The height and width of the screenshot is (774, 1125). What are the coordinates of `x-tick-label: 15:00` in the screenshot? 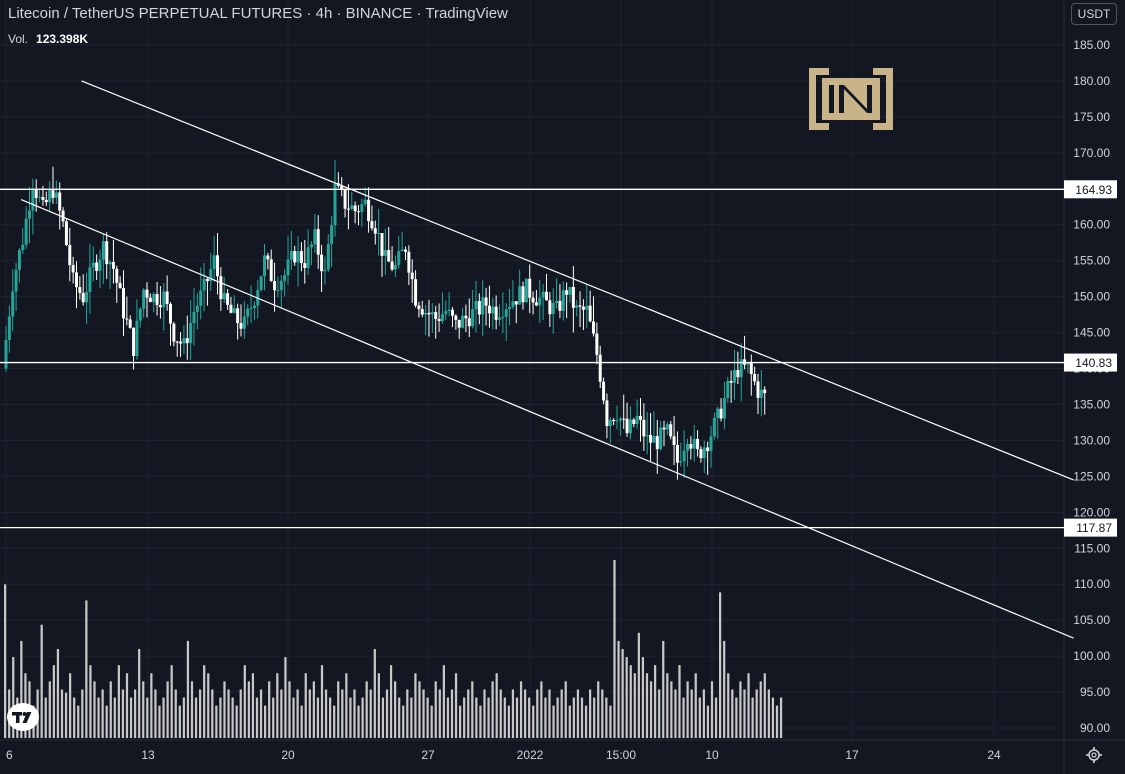 It's located at (621, 755).